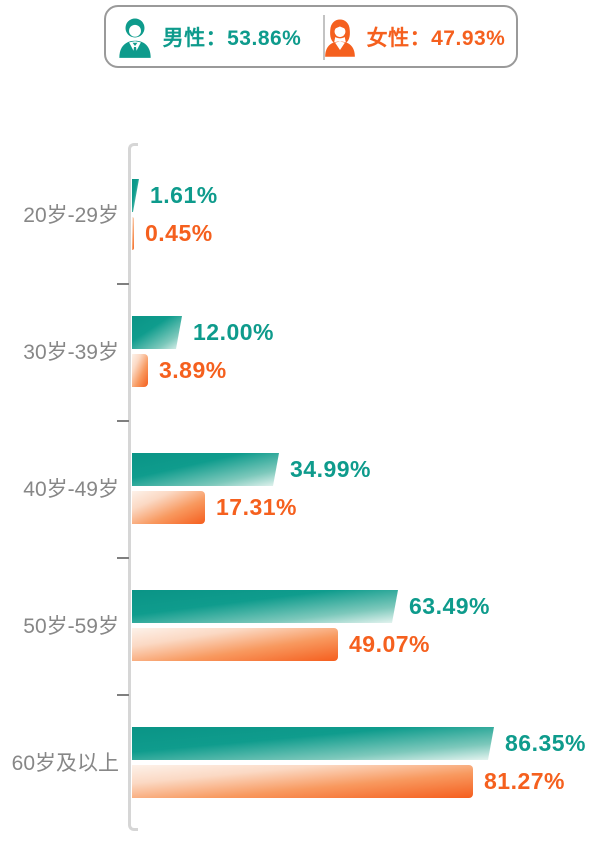 The height and width of the screenshot is (848, 602). I want to click on legend-male-text: 男性：53.86%, so click(232, 37).